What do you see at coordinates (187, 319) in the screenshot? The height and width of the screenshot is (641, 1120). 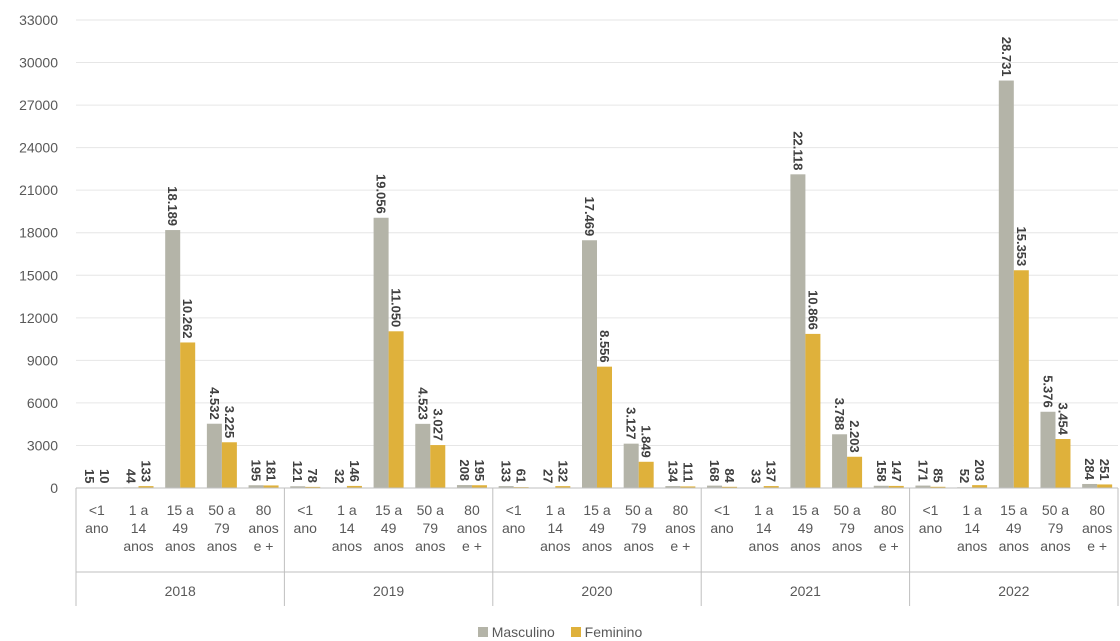 I see `data-label: 10.262` at bounding box center [187, 319].